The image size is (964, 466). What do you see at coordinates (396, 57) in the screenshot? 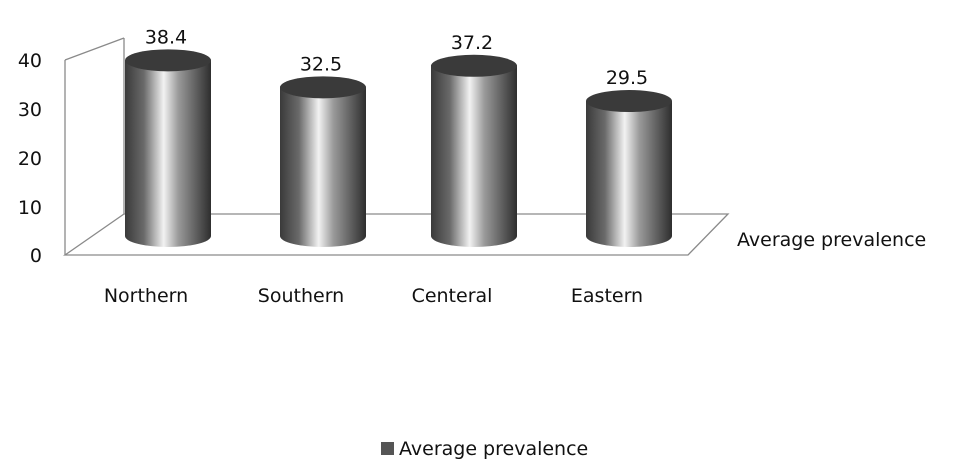
I see `data-labels: 38.4 32.5 37.2 29.5` at bounding box center [396, 57].